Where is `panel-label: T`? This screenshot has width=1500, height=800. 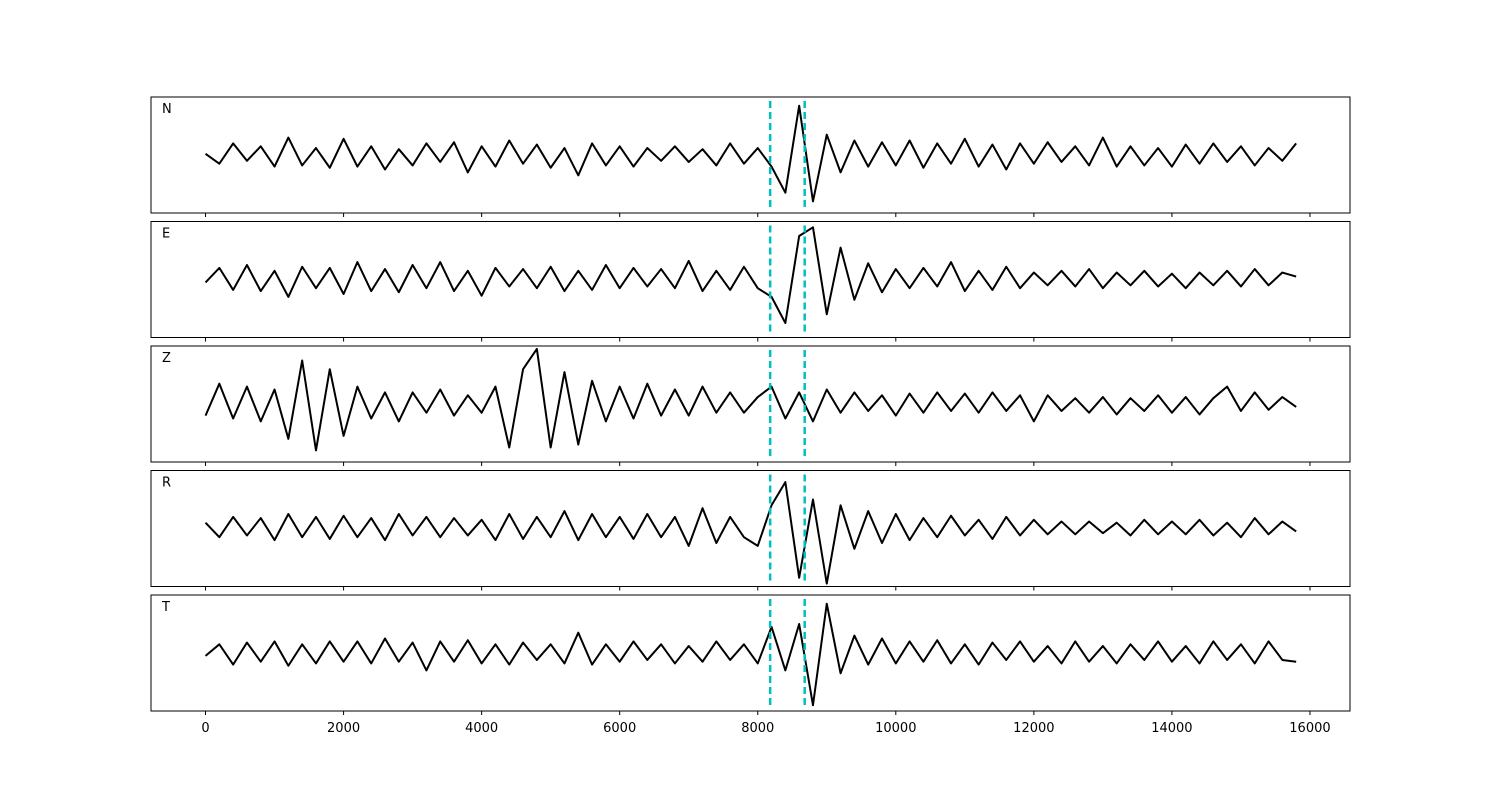
panel-label: T is located at coordinates (165, 607).